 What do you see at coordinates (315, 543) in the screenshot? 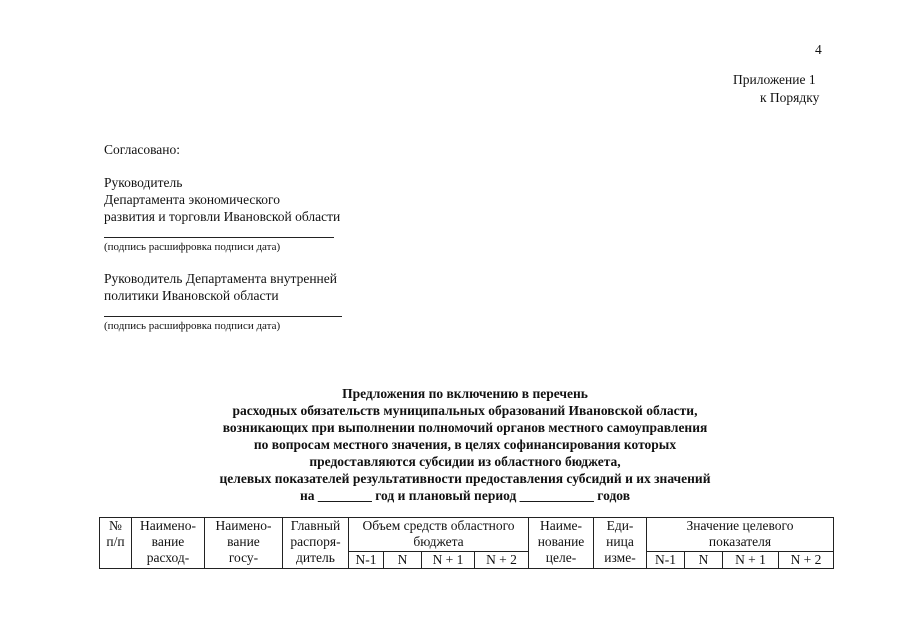
I see `header-manager: Главный распоря-дитель` at bounding box center [315, 543].